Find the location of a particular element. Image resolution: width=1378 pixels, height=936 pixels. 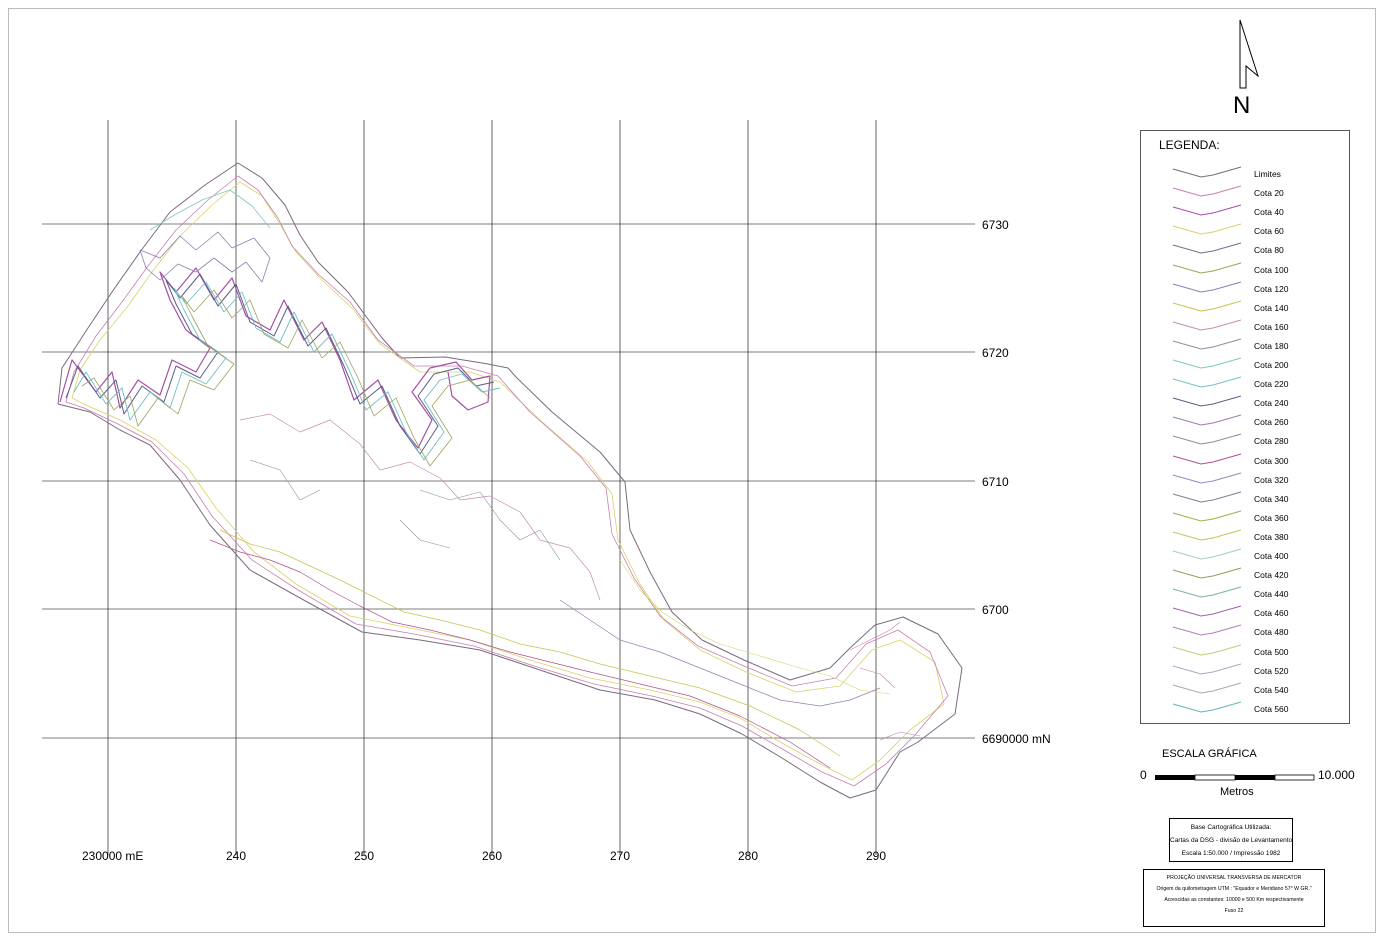

legend-item: Cota 480 is located at coordinates (1245, 632).